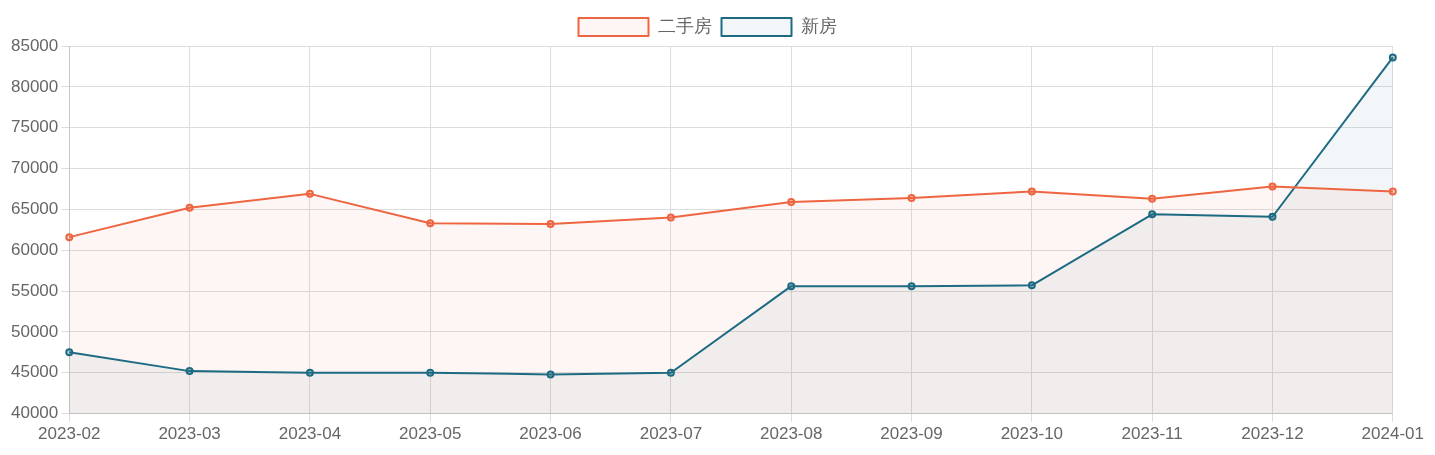 The height and width of the screenshot is (455, 1435). I want to click on y-tick-label: 40000, so click(34, 413).